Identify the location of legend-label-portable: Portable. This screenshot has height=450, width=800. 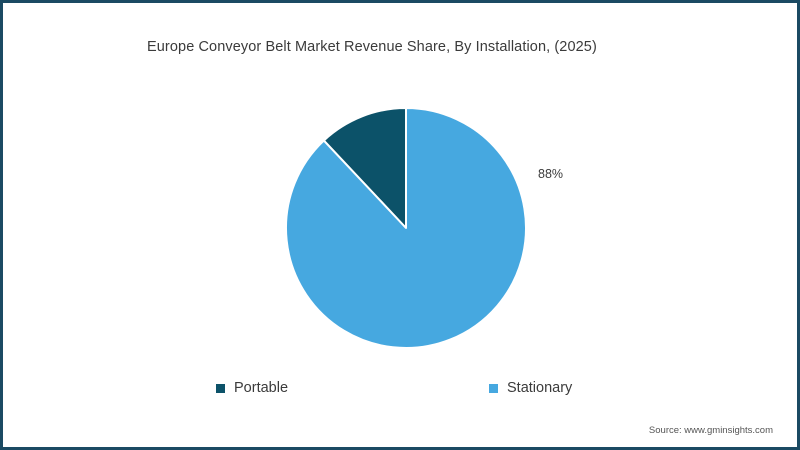
(261, 387).